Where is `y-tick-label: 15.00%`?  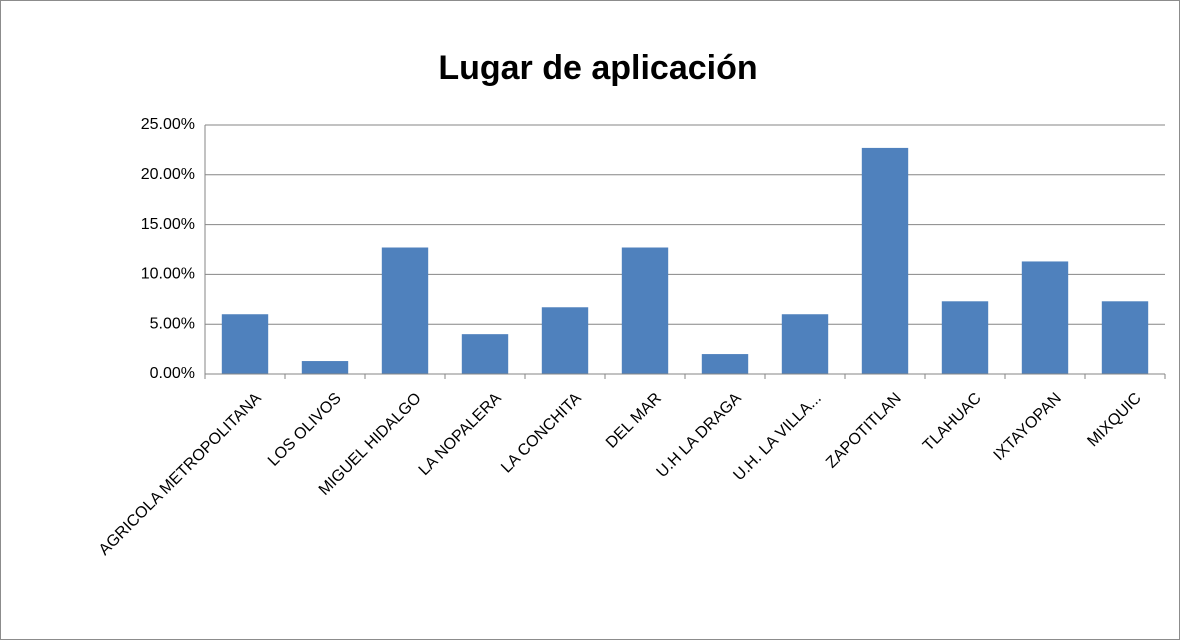
y-tick-label: 15.00% is located at coordinates (168, 224).